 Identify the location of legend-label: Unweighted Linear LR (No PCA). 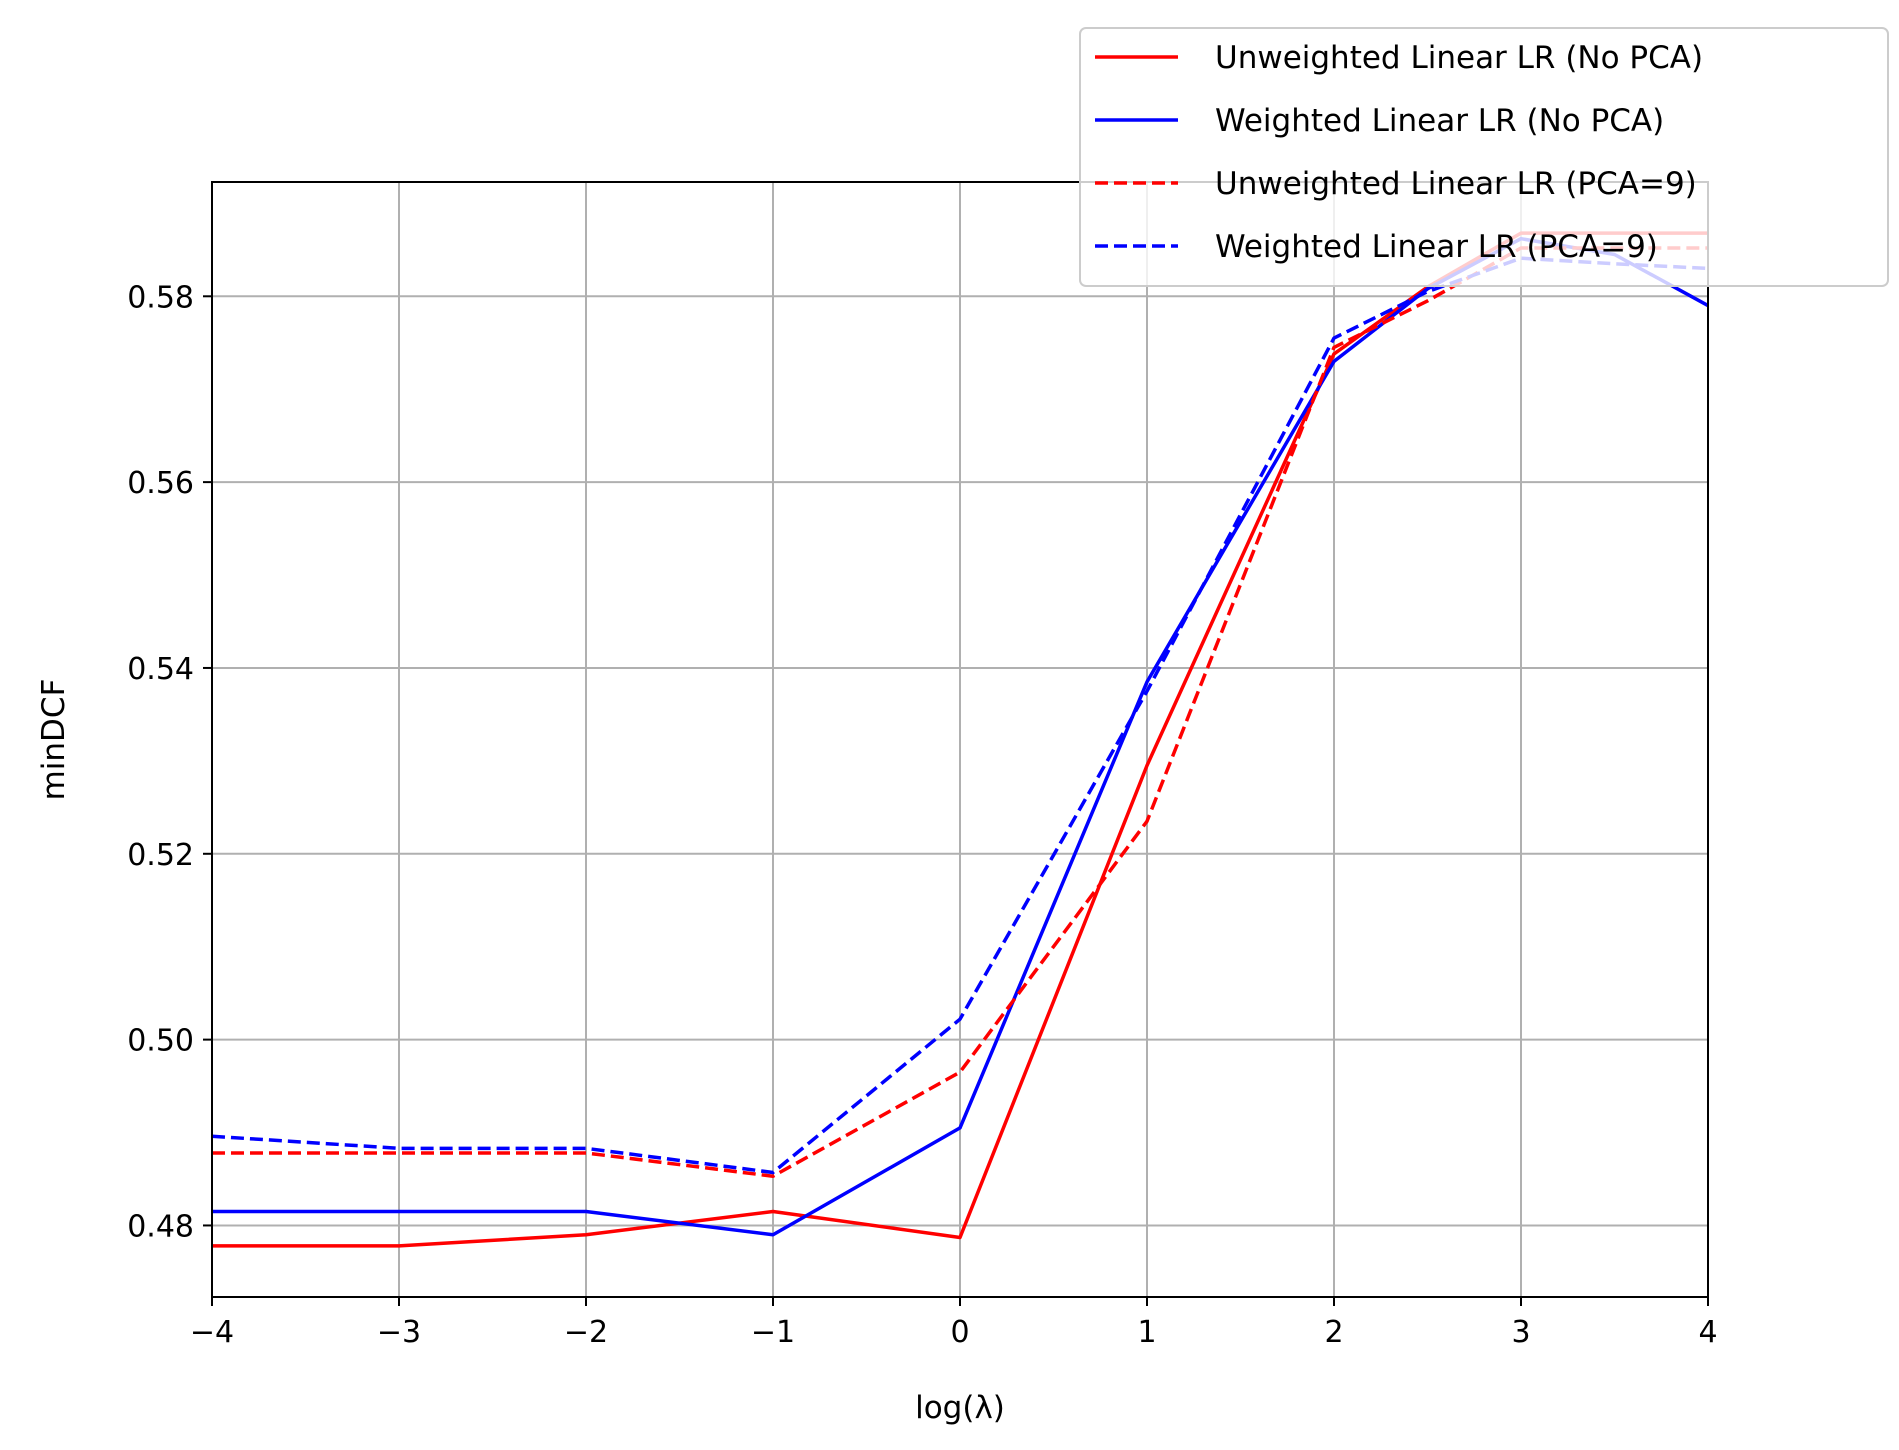
(1459, 58).